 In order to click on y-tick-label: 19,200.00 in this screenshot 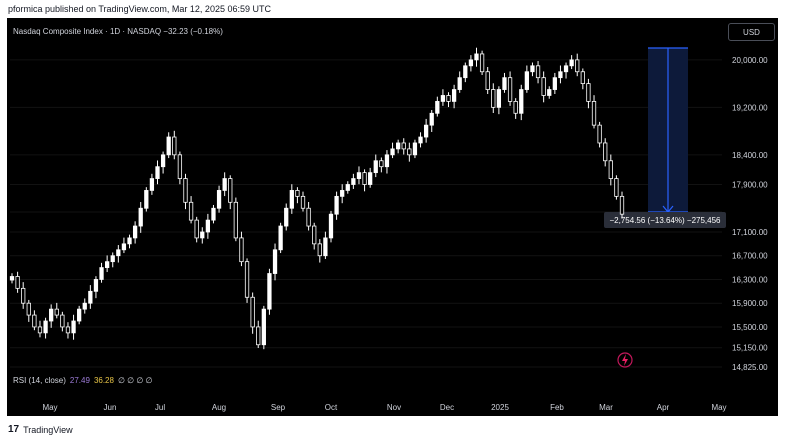, I will do `click(750, 107)`.